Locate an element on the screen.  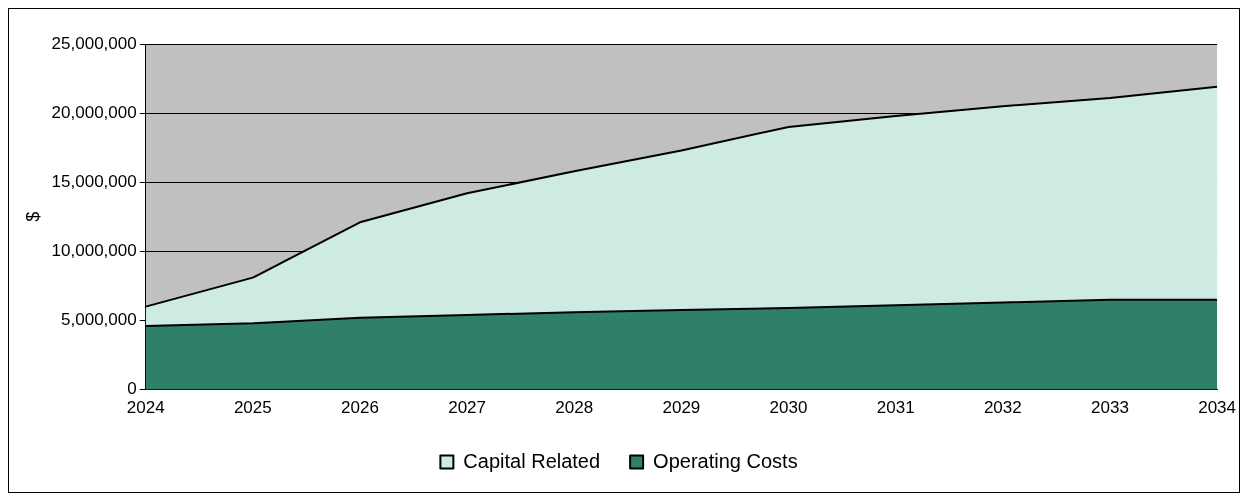
legend-label: Operating Costs is located at coordinates (725, 460).